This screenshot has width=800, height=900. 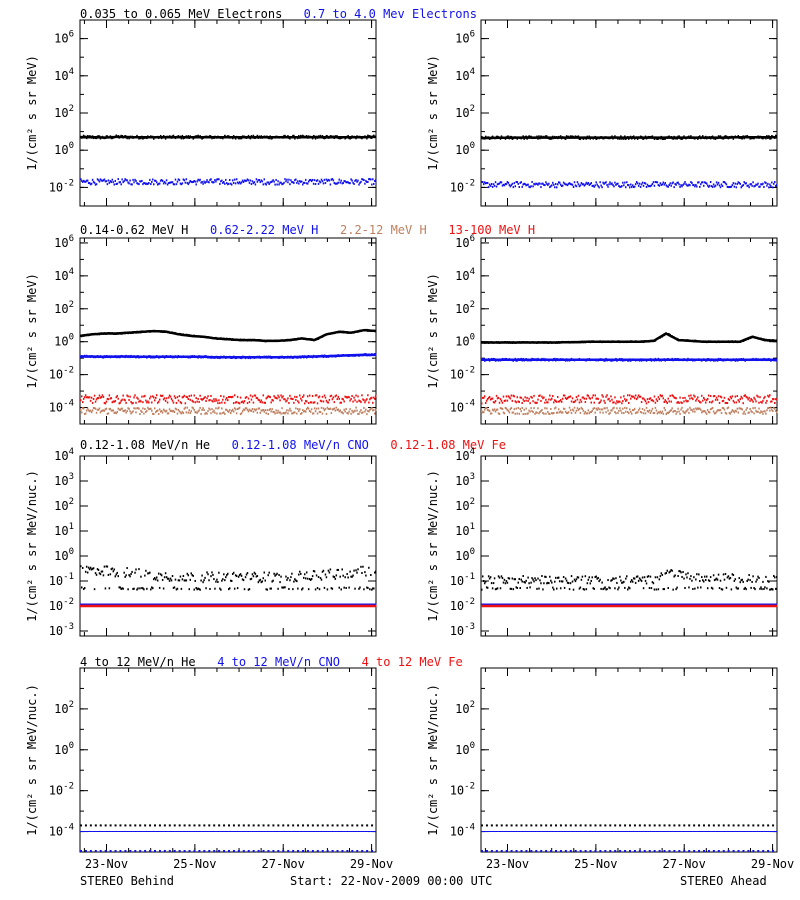 What do you see at coordinates (465, 480) in the screenshot?
I see `y-tick-label: 10³` at bounding box center [465, 480].